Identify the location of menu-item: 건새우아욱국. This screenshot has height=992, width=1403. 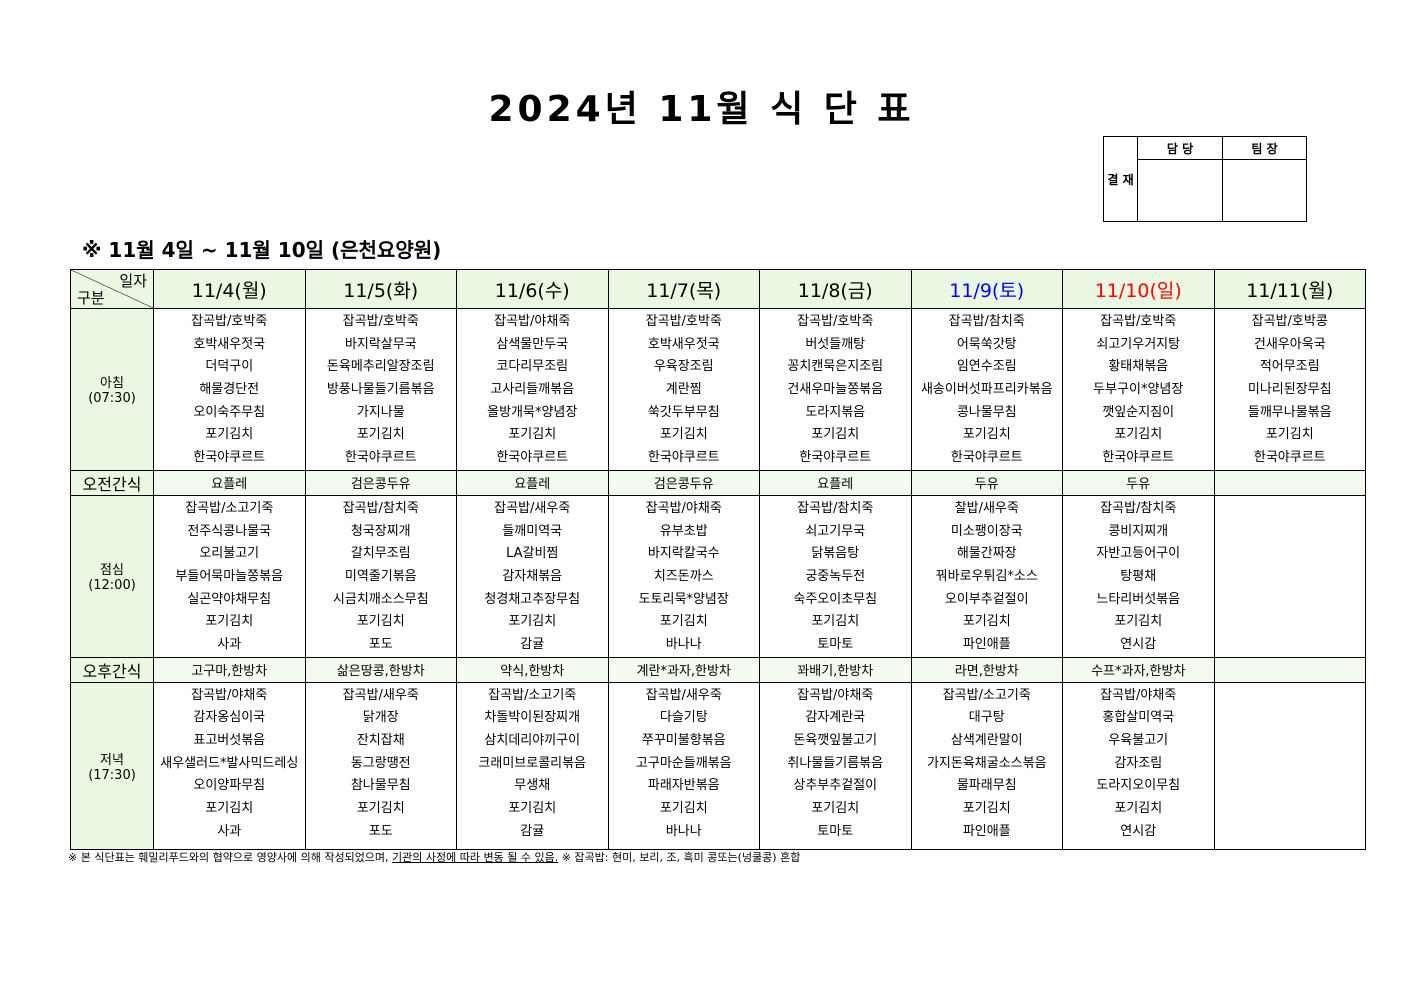
(1289, 344).